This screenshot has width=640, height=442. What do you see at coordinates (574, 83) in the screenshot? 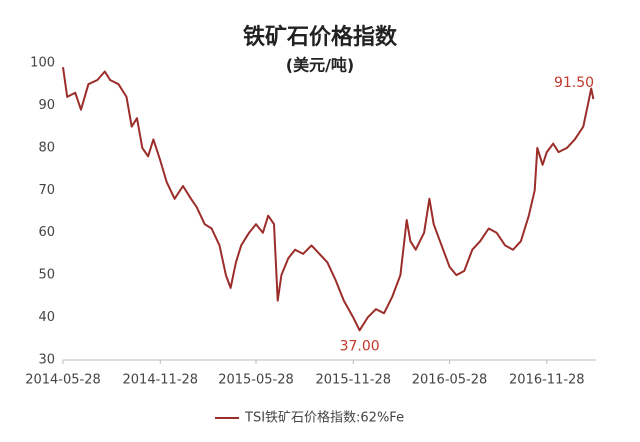
I see `annotation: 91.50` at bounding box center [574, 83].